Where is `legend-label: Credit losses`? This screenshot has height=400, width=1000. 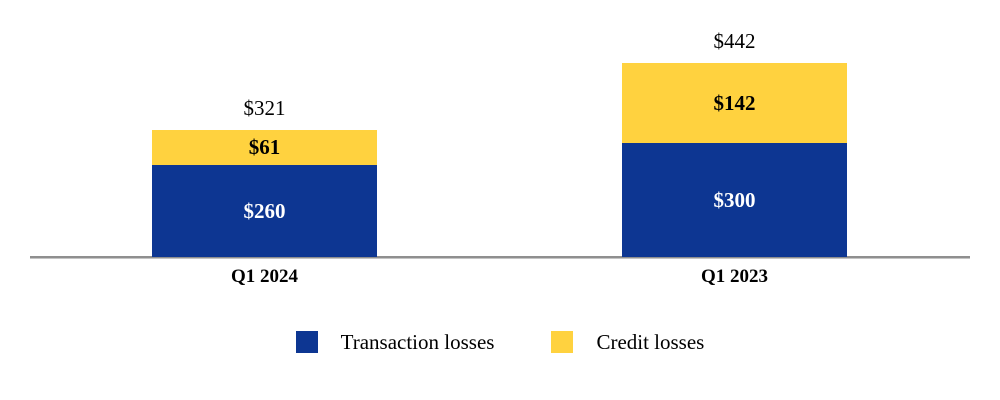 legend-label: Credit losses is located at coordinates (650, 341).